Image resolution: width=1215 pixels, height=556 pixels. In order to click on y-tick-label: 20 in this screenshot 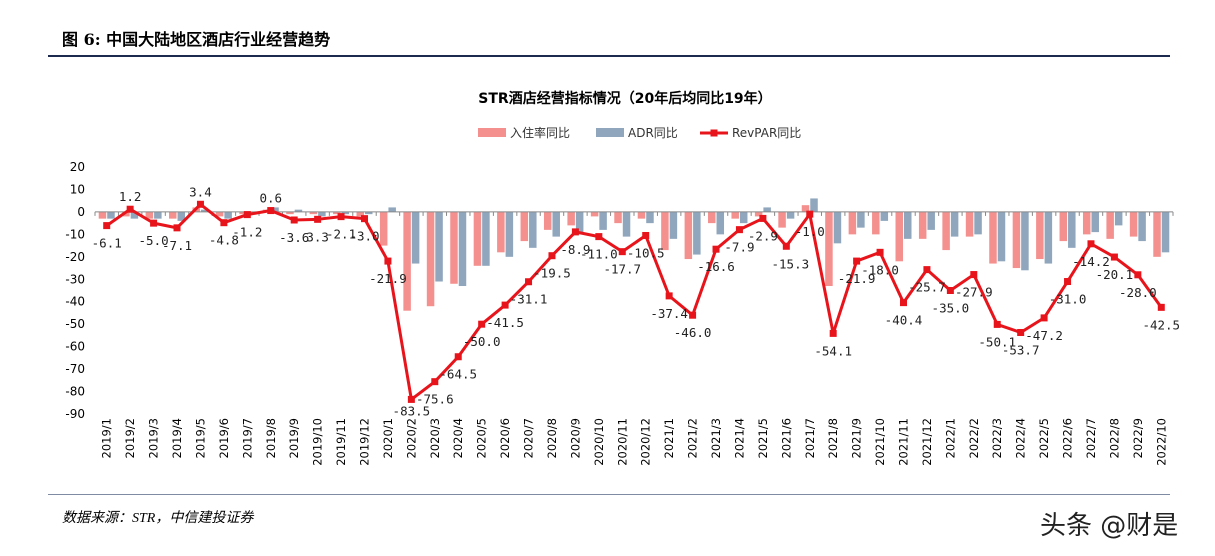, I will do `click(77, 167)`.